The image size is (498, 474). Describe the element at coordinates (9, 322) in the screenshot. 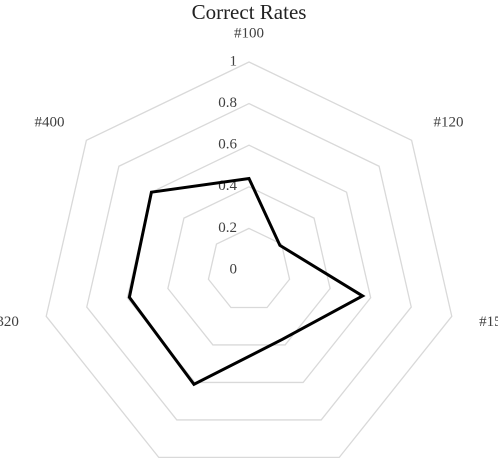

I see `category-label: #320` at that location.